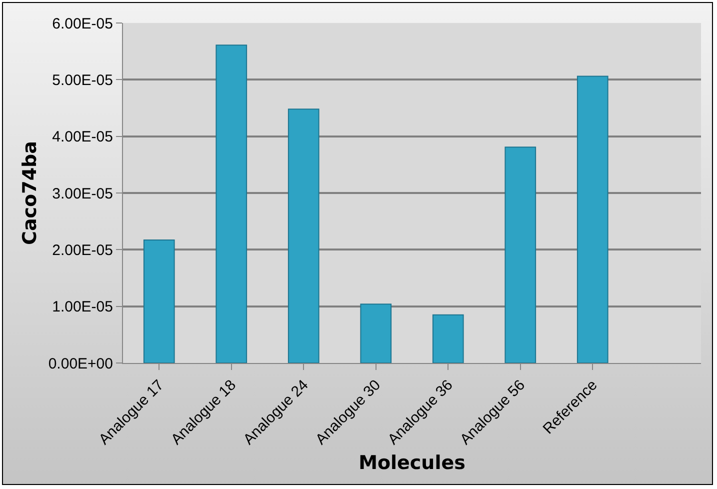 Image resolution: width=717 pixels, height=489 pixels. Describe the element at coordinates (82, 80) in the screenshot. I see `y-tick-label: 5.00E-05` at that location.